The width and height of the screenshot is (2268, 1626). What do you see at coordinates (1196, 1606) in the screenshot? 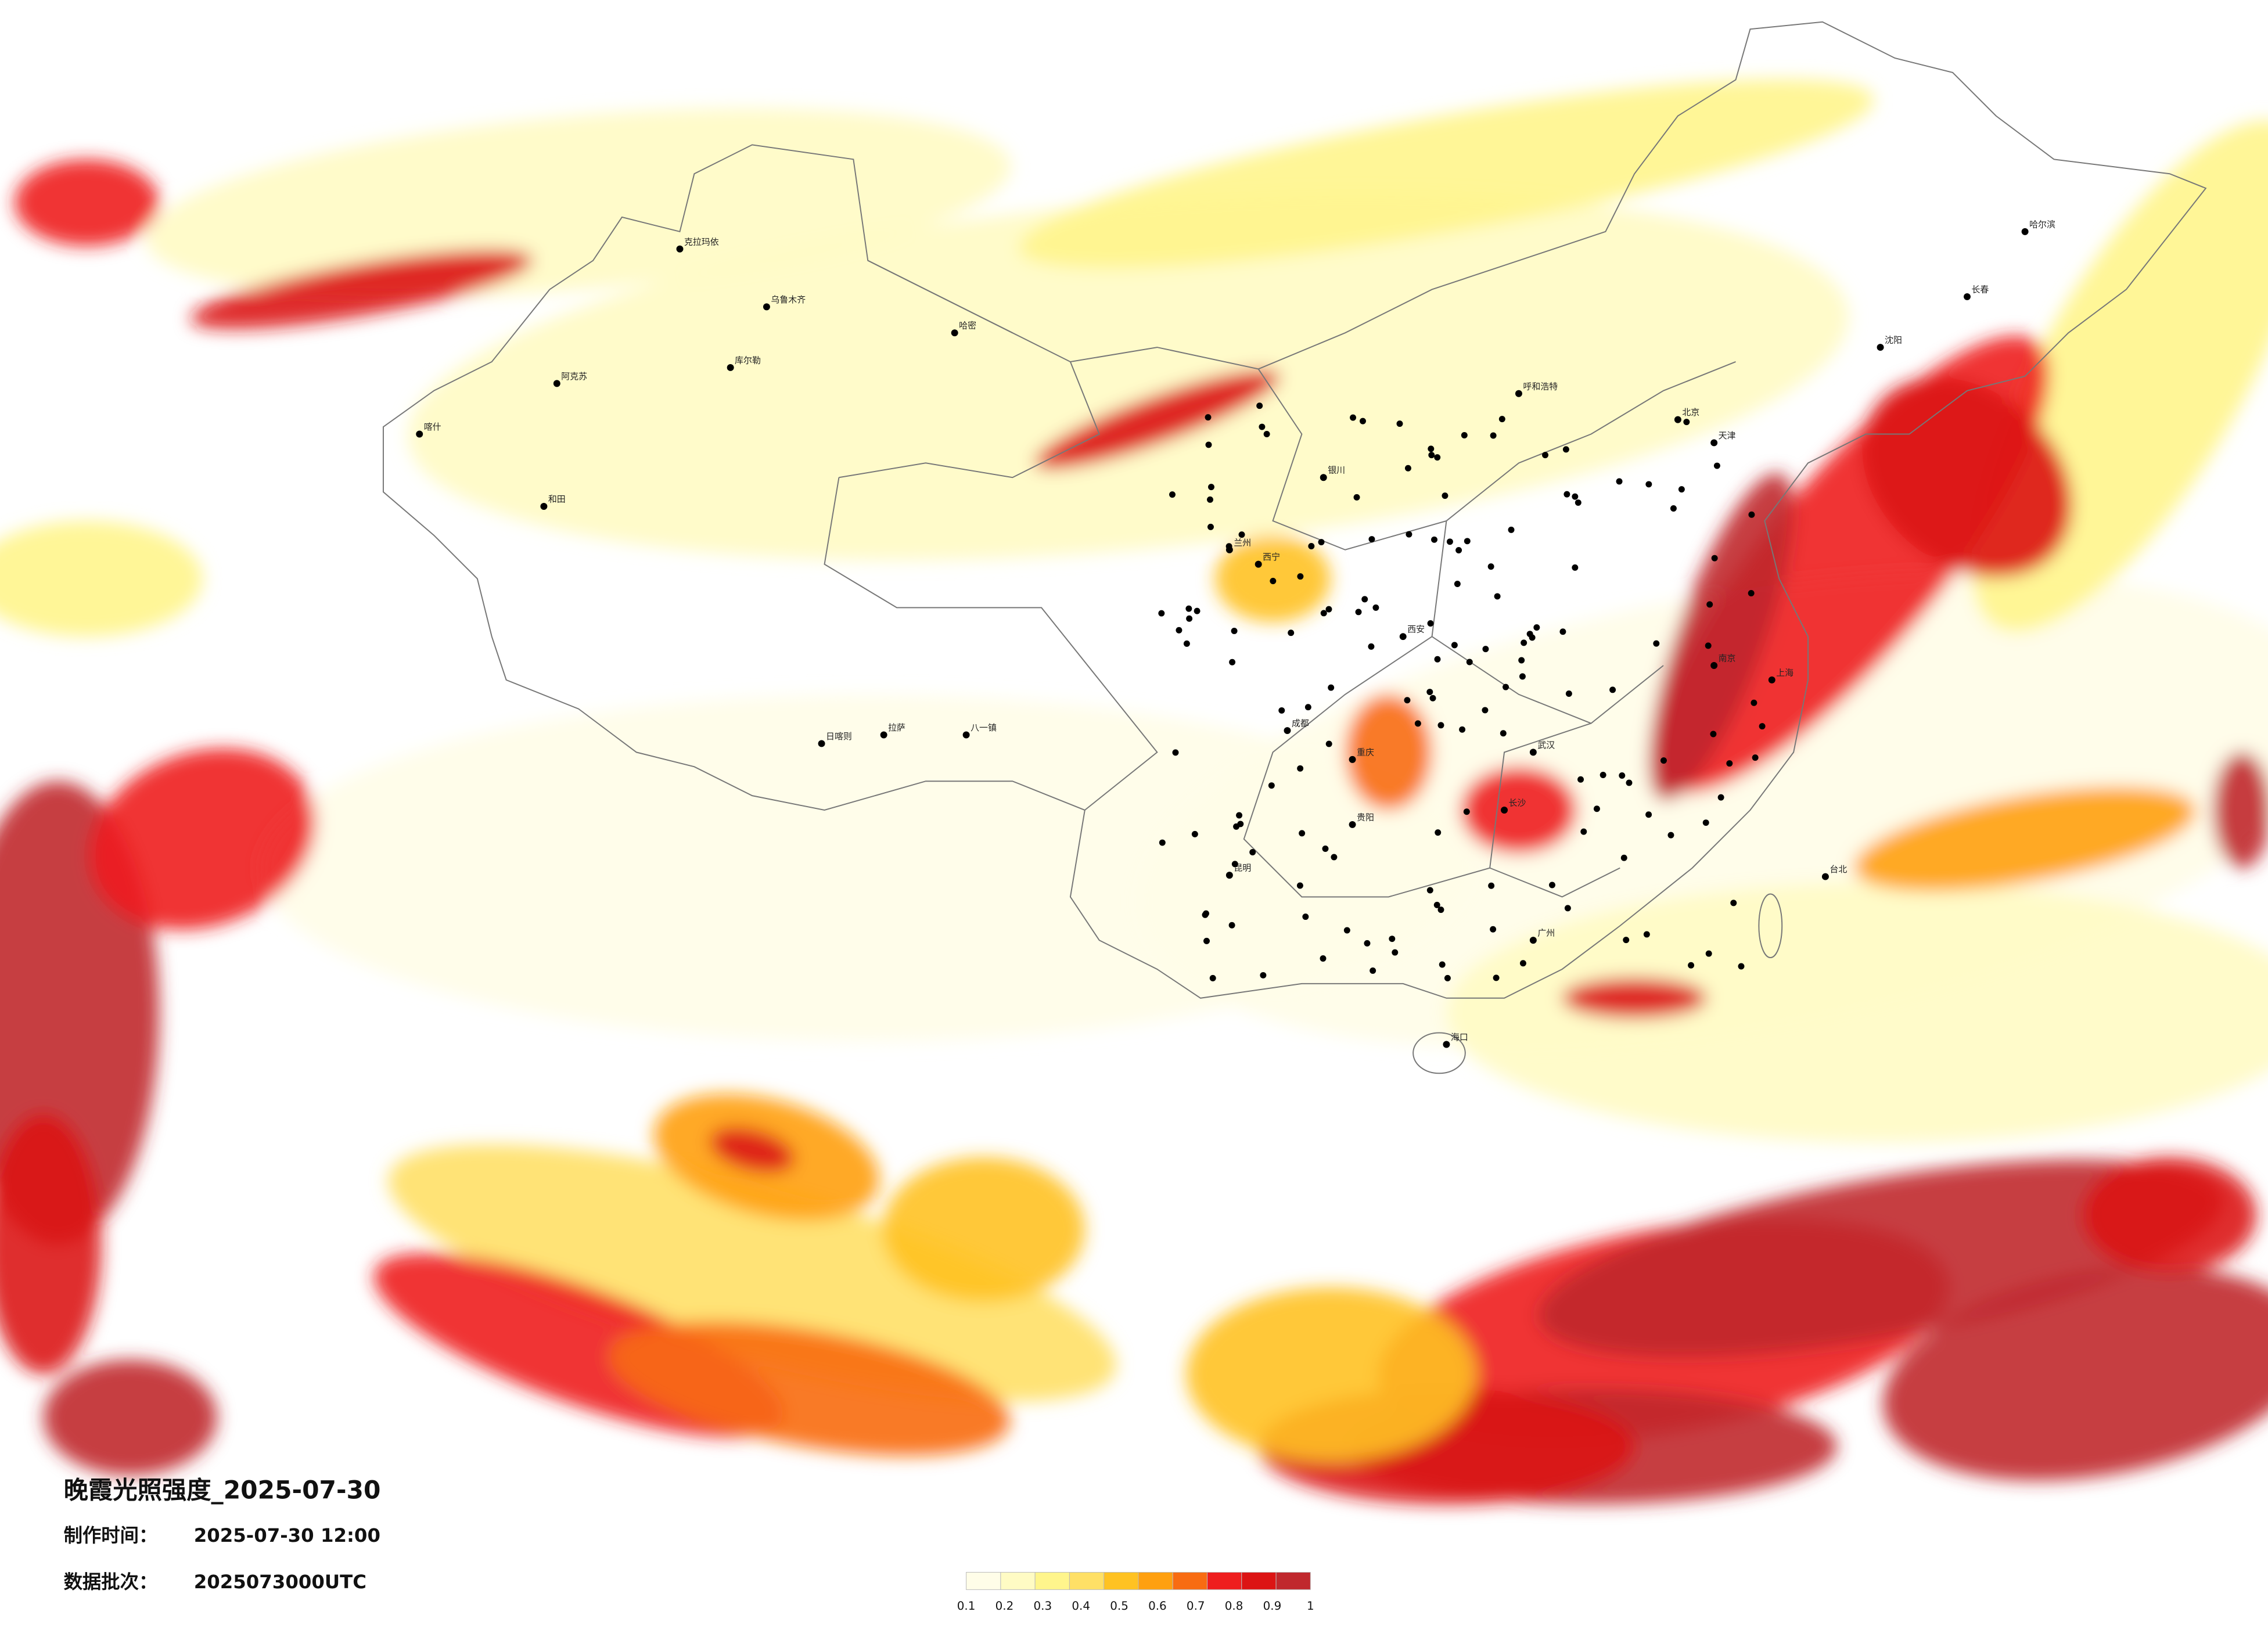
I see `legend-tick-label: 0.7` at bounding box center [1196, 1606].